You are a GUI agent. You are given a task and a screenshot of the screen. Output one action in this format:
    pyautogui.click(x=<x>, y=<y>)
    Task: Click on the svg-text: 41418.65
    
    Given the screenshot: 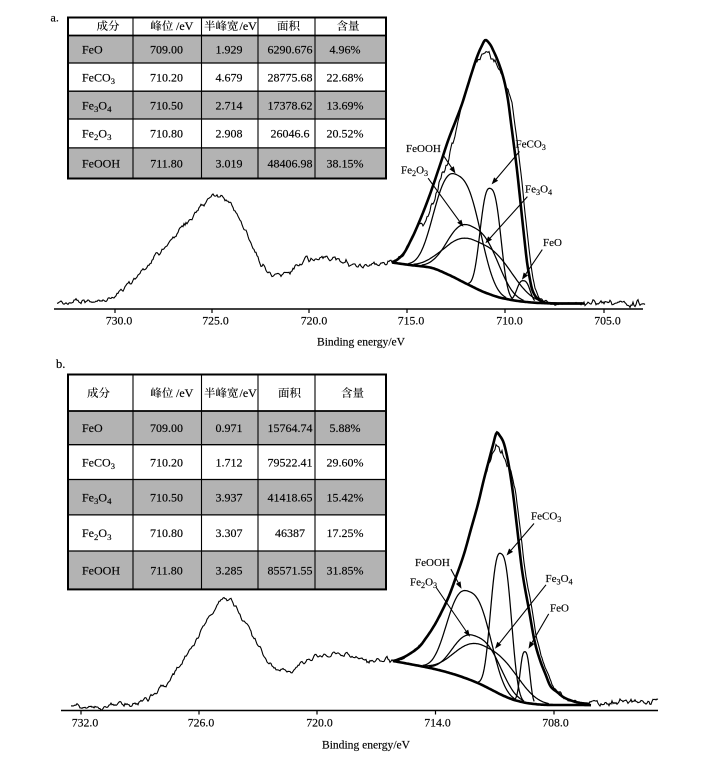 What is the action you would take?
    pyautogui.click(x=290, y=497)
    